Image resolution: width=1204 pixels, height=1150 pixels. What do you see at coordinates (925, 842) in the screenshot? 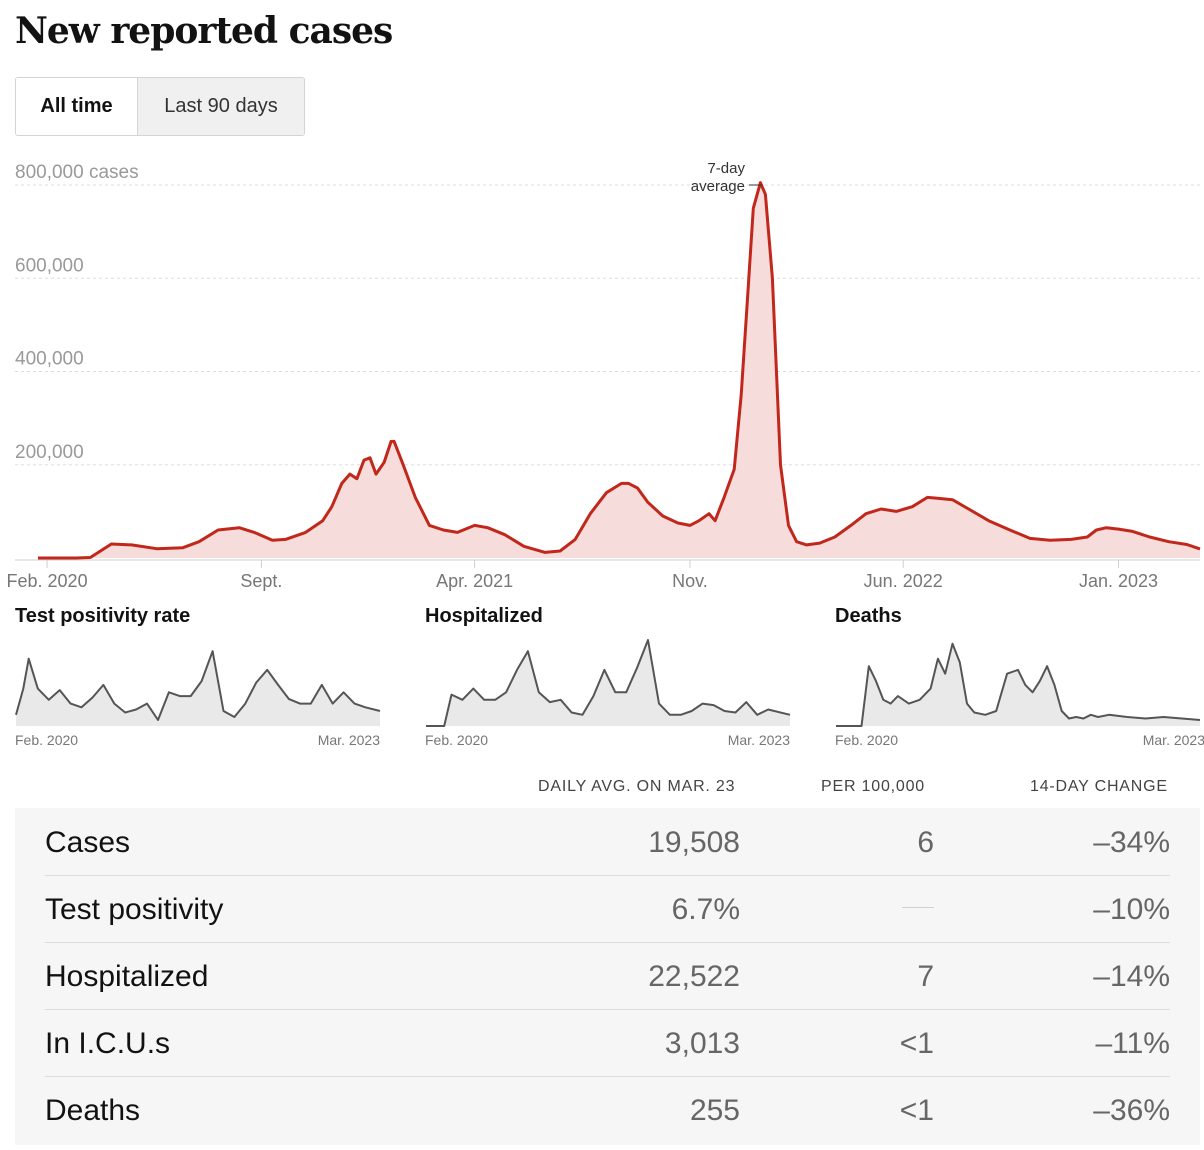
I see `per-100k-value: 6` at bounding box center [925, 842].